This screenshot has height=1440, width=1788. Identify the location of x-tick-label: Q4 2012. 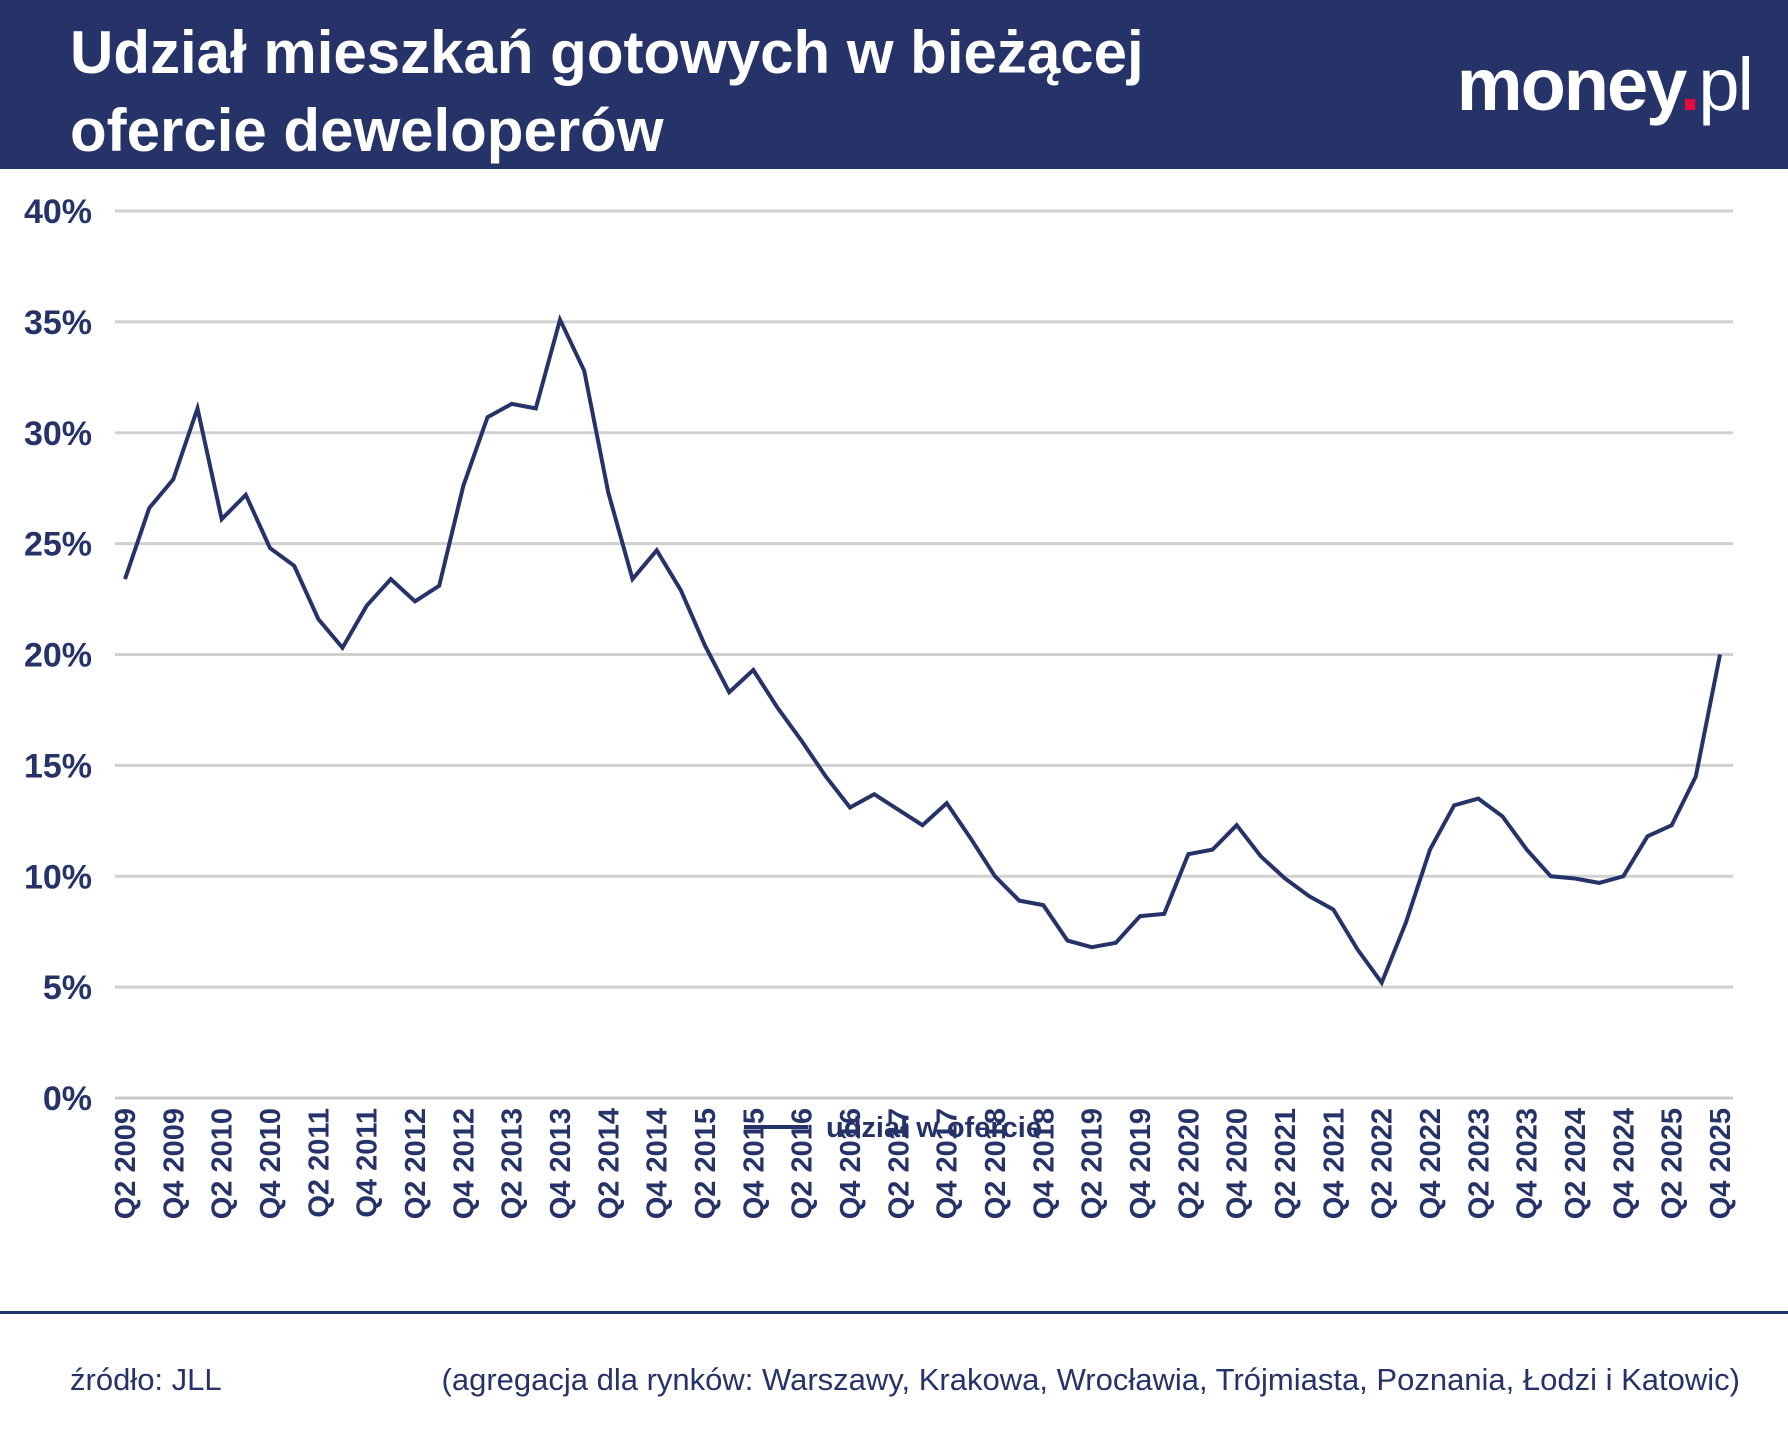
(464, 1163).